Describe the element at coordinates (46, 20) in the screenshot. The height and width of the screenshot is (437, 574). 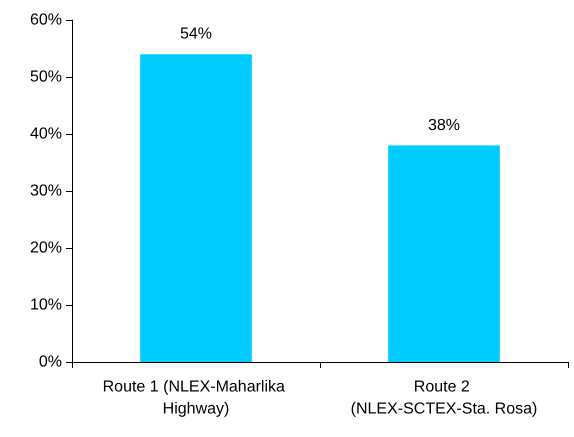
I see `y-tick-label: 60%` at that location.